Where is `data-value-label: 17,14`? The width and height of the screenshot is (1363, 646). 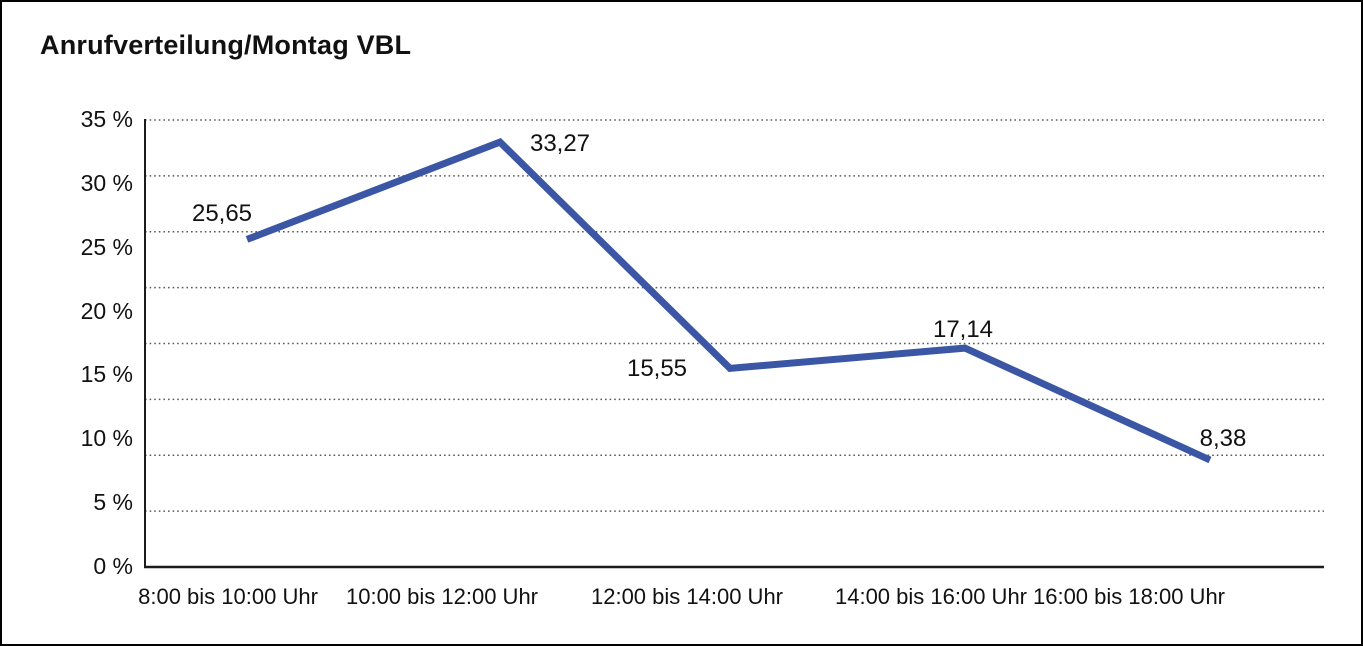 data-value-label: 17,14 is located at coordinates (963, 329).